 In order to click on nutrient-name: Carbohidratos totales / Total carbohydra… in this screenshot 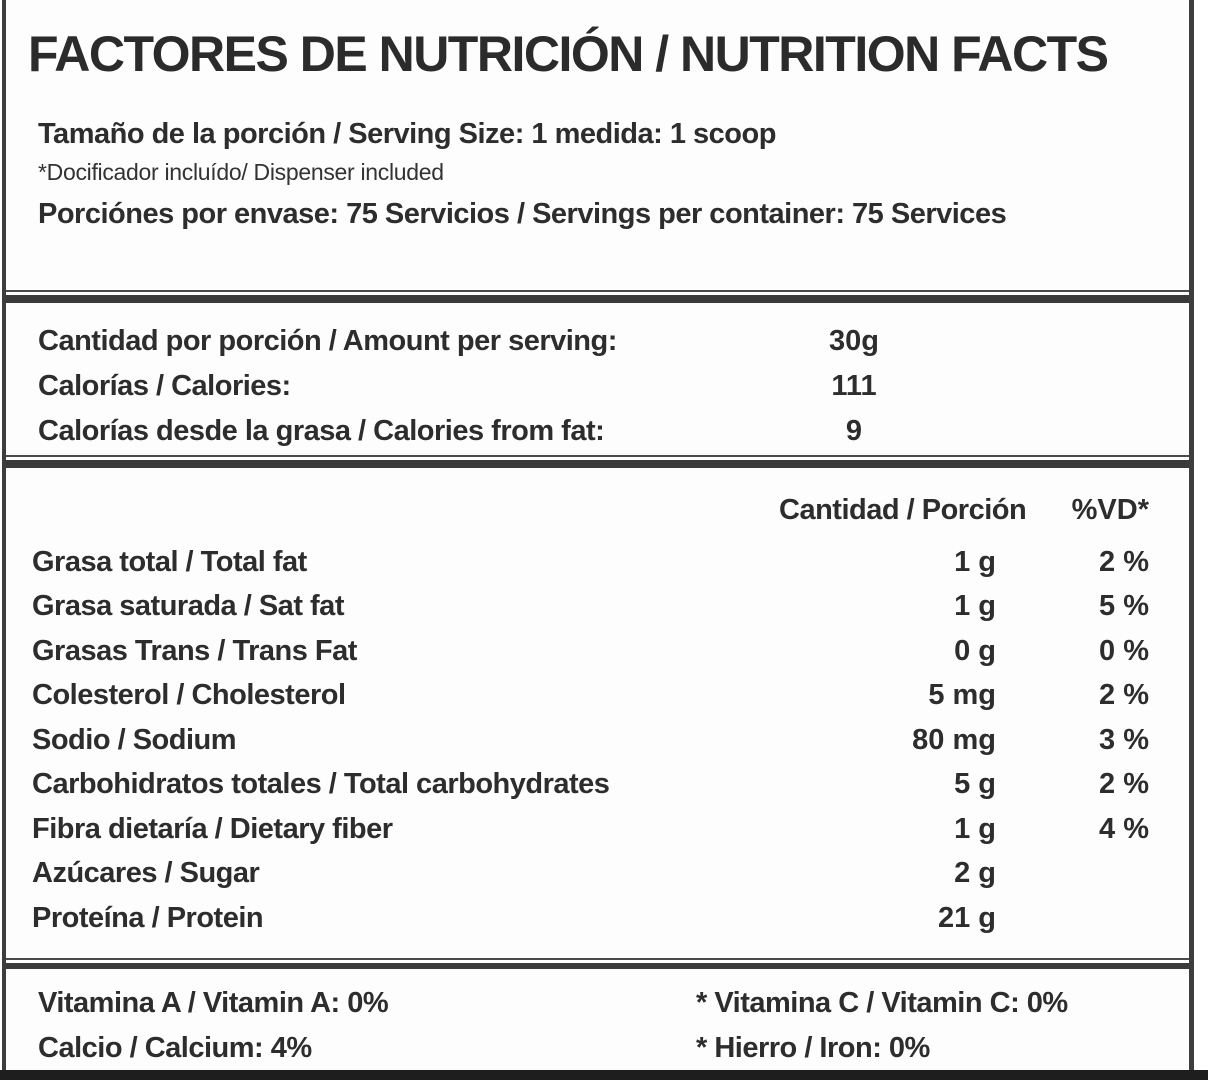, I will do `click(321, 784)`.